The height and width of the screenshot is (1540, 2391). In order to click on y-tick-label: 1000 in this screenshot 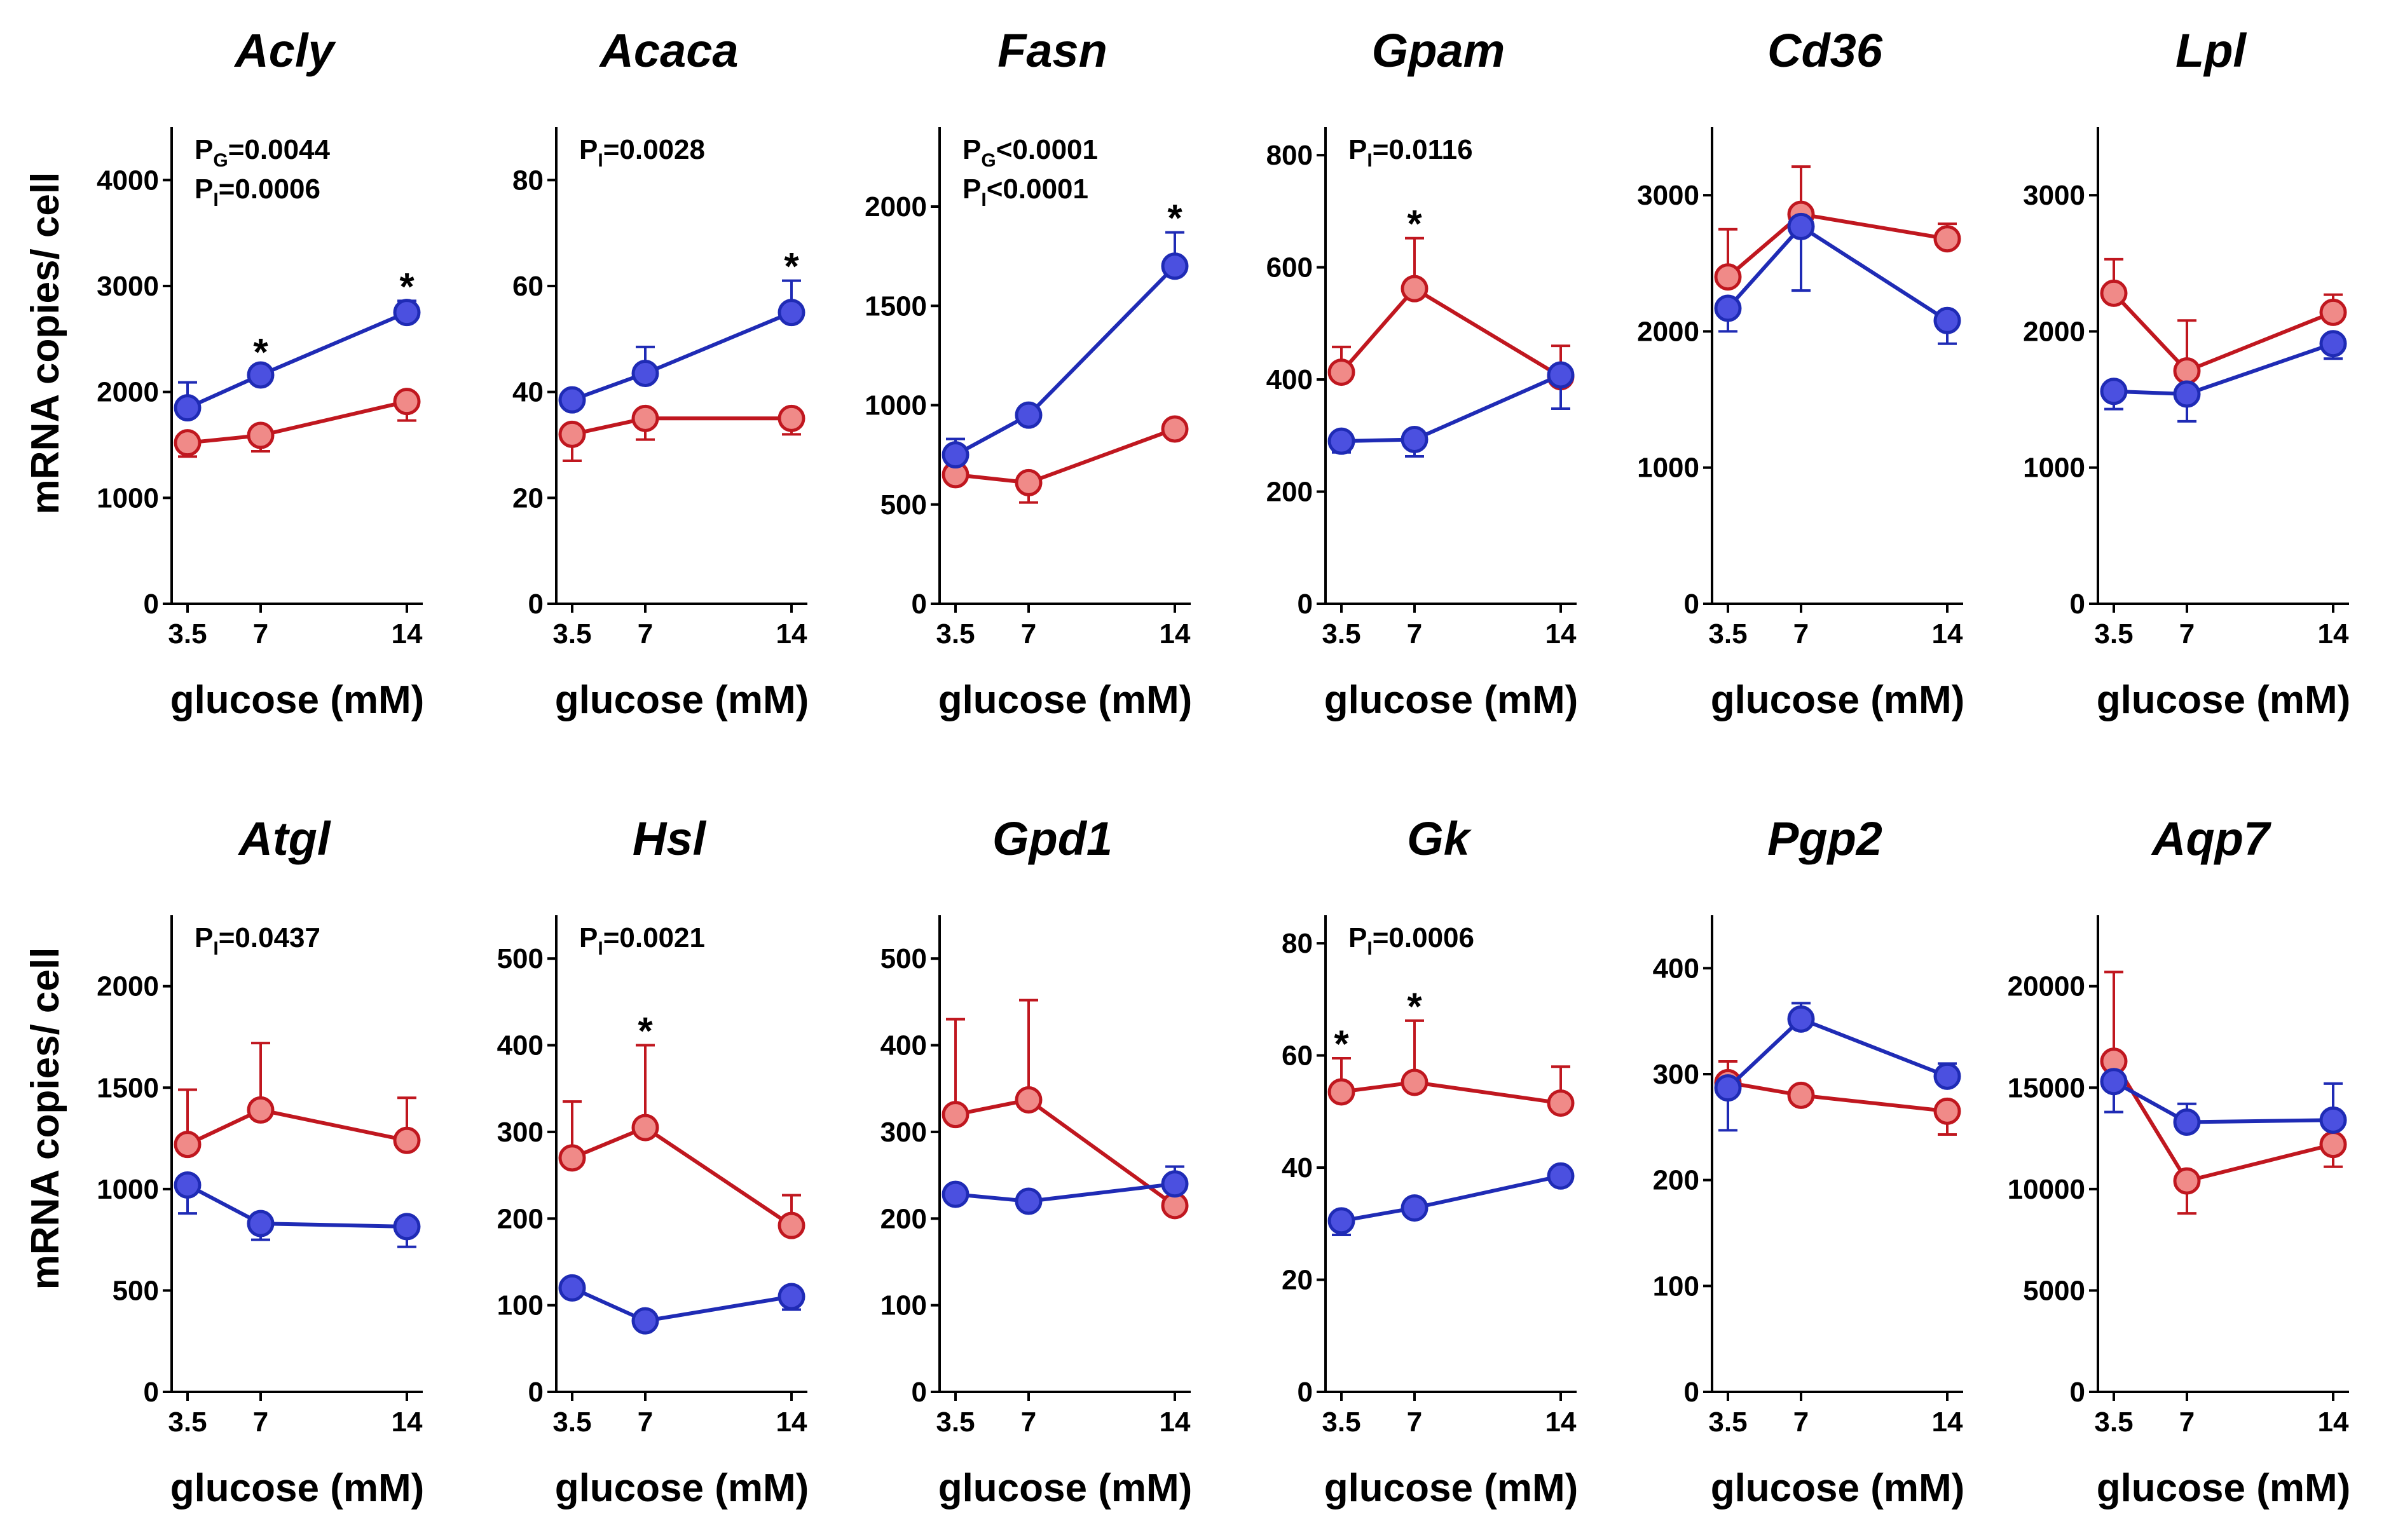, I will do `click(1668, 468)`.